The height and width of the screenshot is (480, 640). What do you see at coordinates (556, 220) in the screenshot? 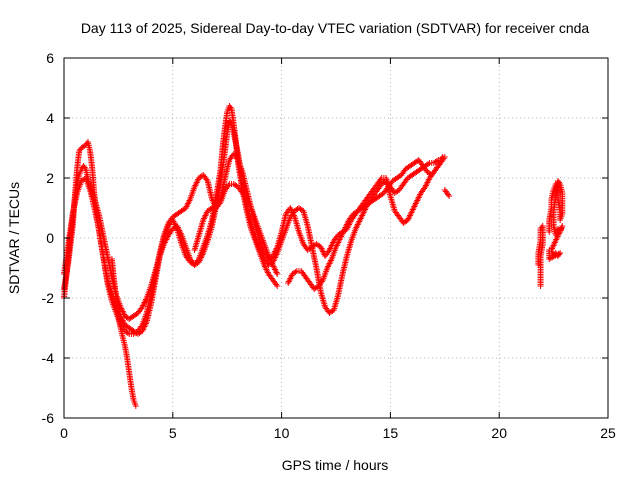
I see `series-trace-i` at bounding box center [556, 220].